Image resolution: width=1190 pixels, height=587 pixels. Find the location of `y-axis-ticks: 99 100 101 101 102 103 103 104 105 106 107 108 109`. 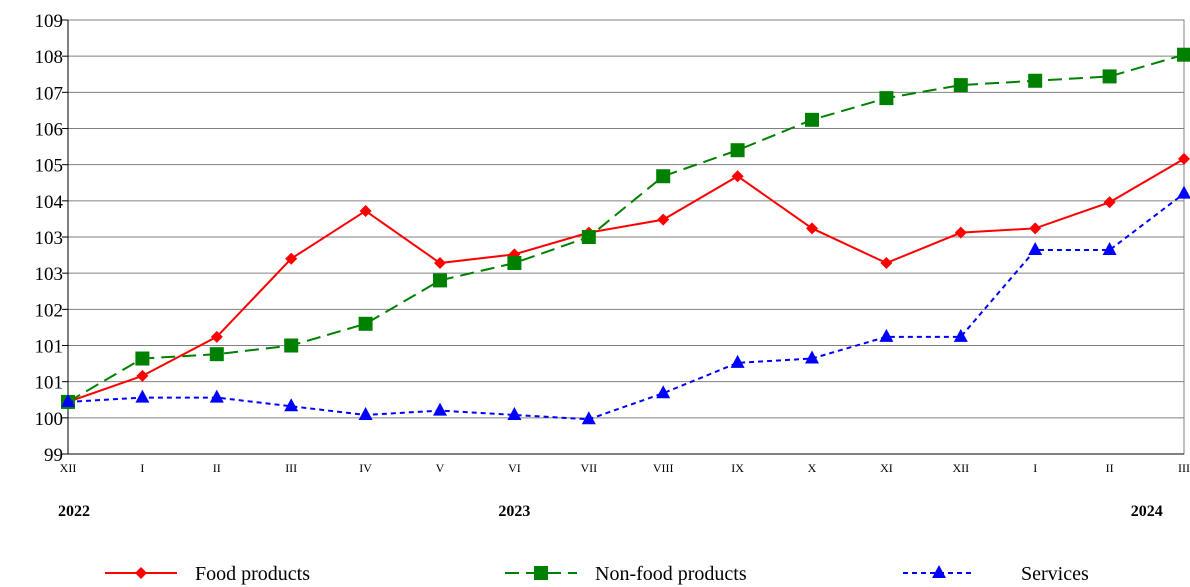

y-axis-ticks: 99 100 101 101 102 103 103 104 105 106 107 108 109 is located at coordinates (51, 238).